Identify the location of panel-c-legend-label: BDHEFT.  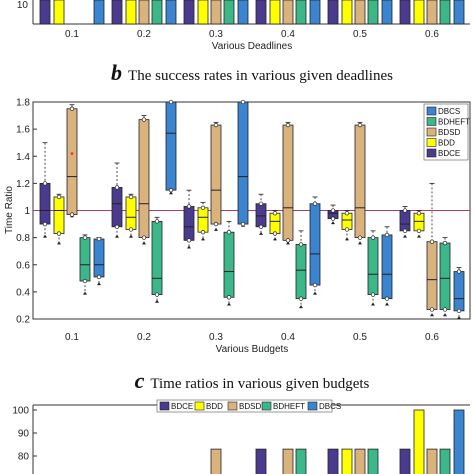
(454, 122).